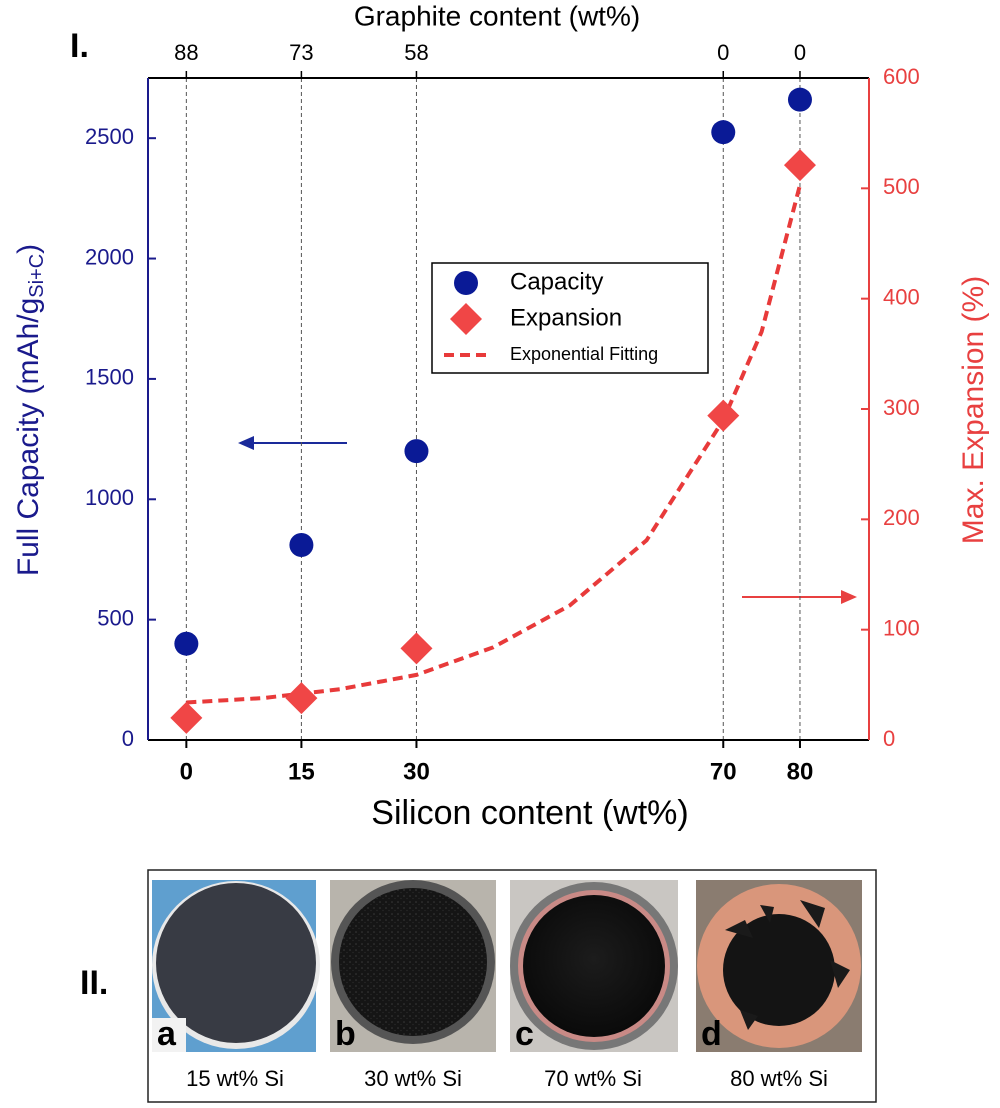 The width and height of the screenshot is (1000, 1108). I want to click on panel-label: II., so click(94, 983).